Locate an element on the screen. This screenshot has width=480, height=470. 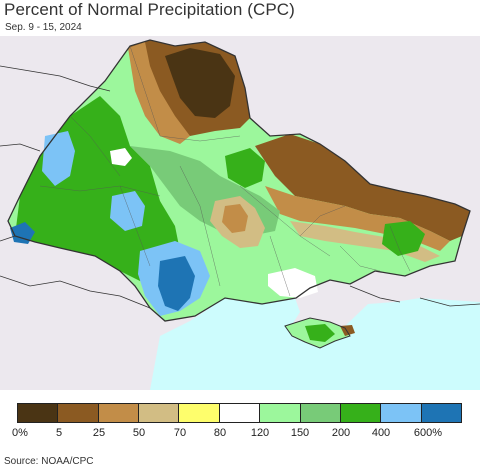
legend-label-10: 600% is located at coordinates (428, 433).